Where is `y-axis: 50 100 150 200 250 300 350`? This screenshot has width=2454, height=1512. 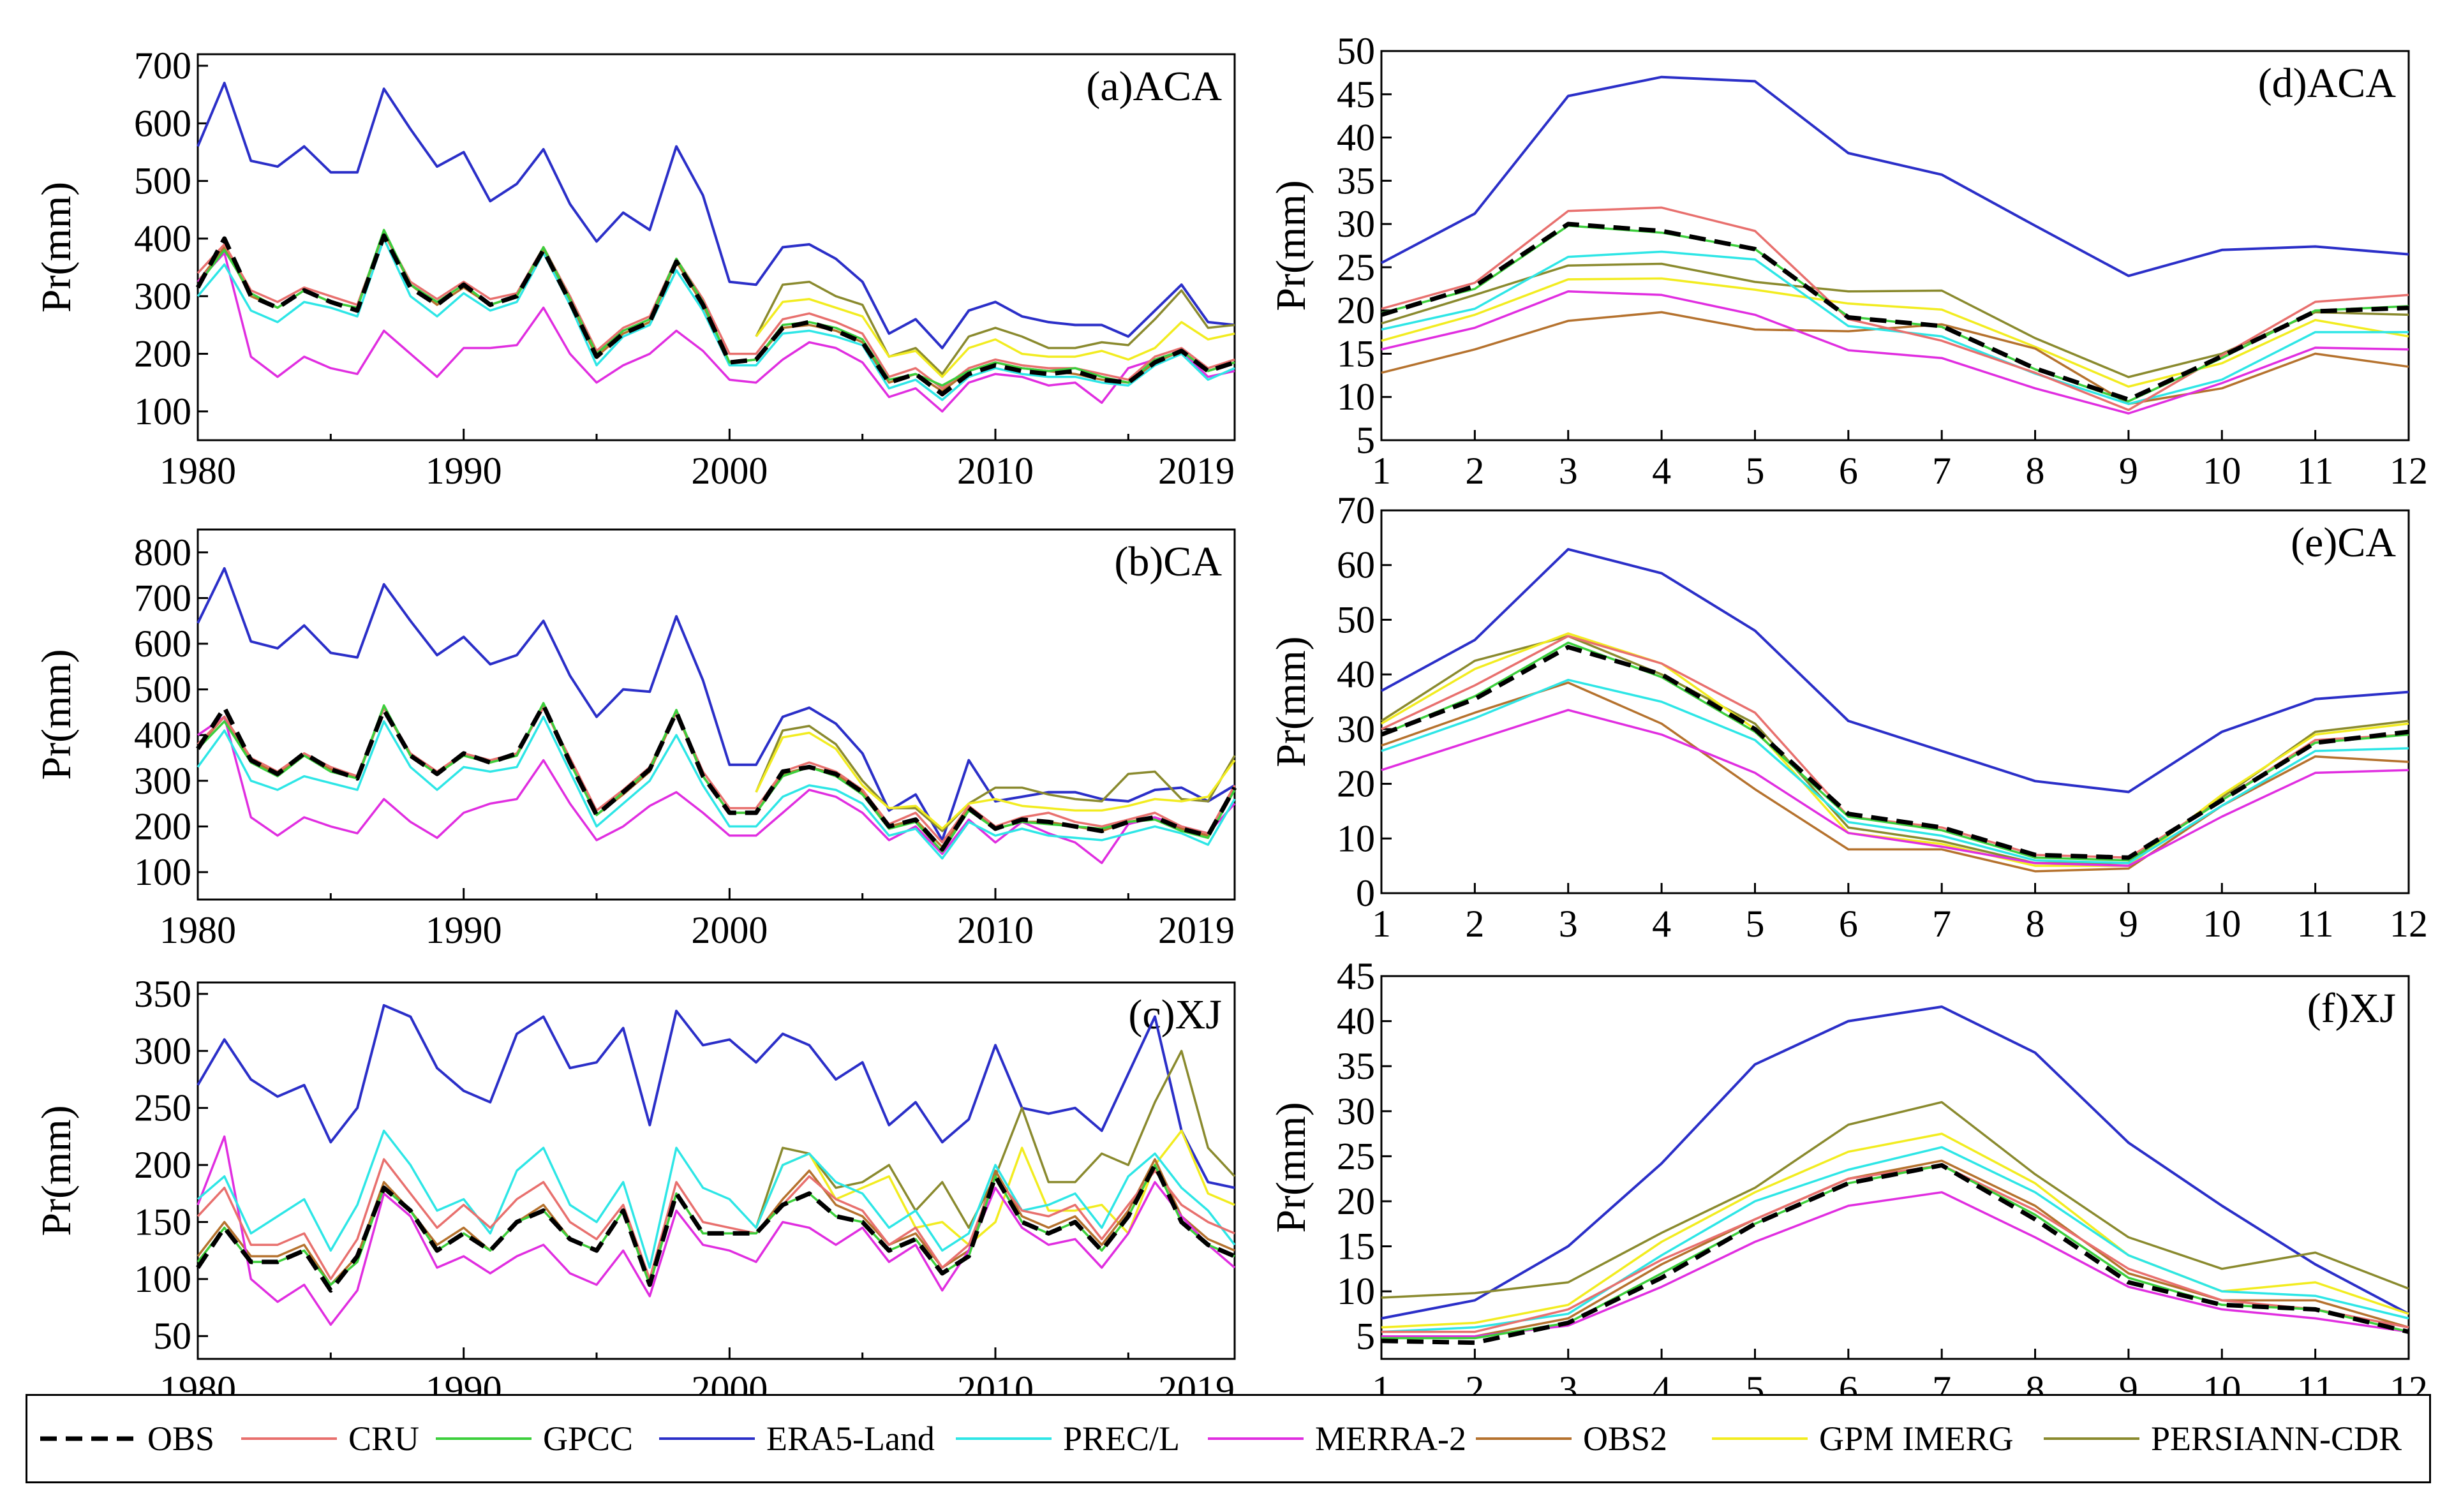
y-axis: 50 100 150 200 250 300 350 is located at coordinates (171, 1165).